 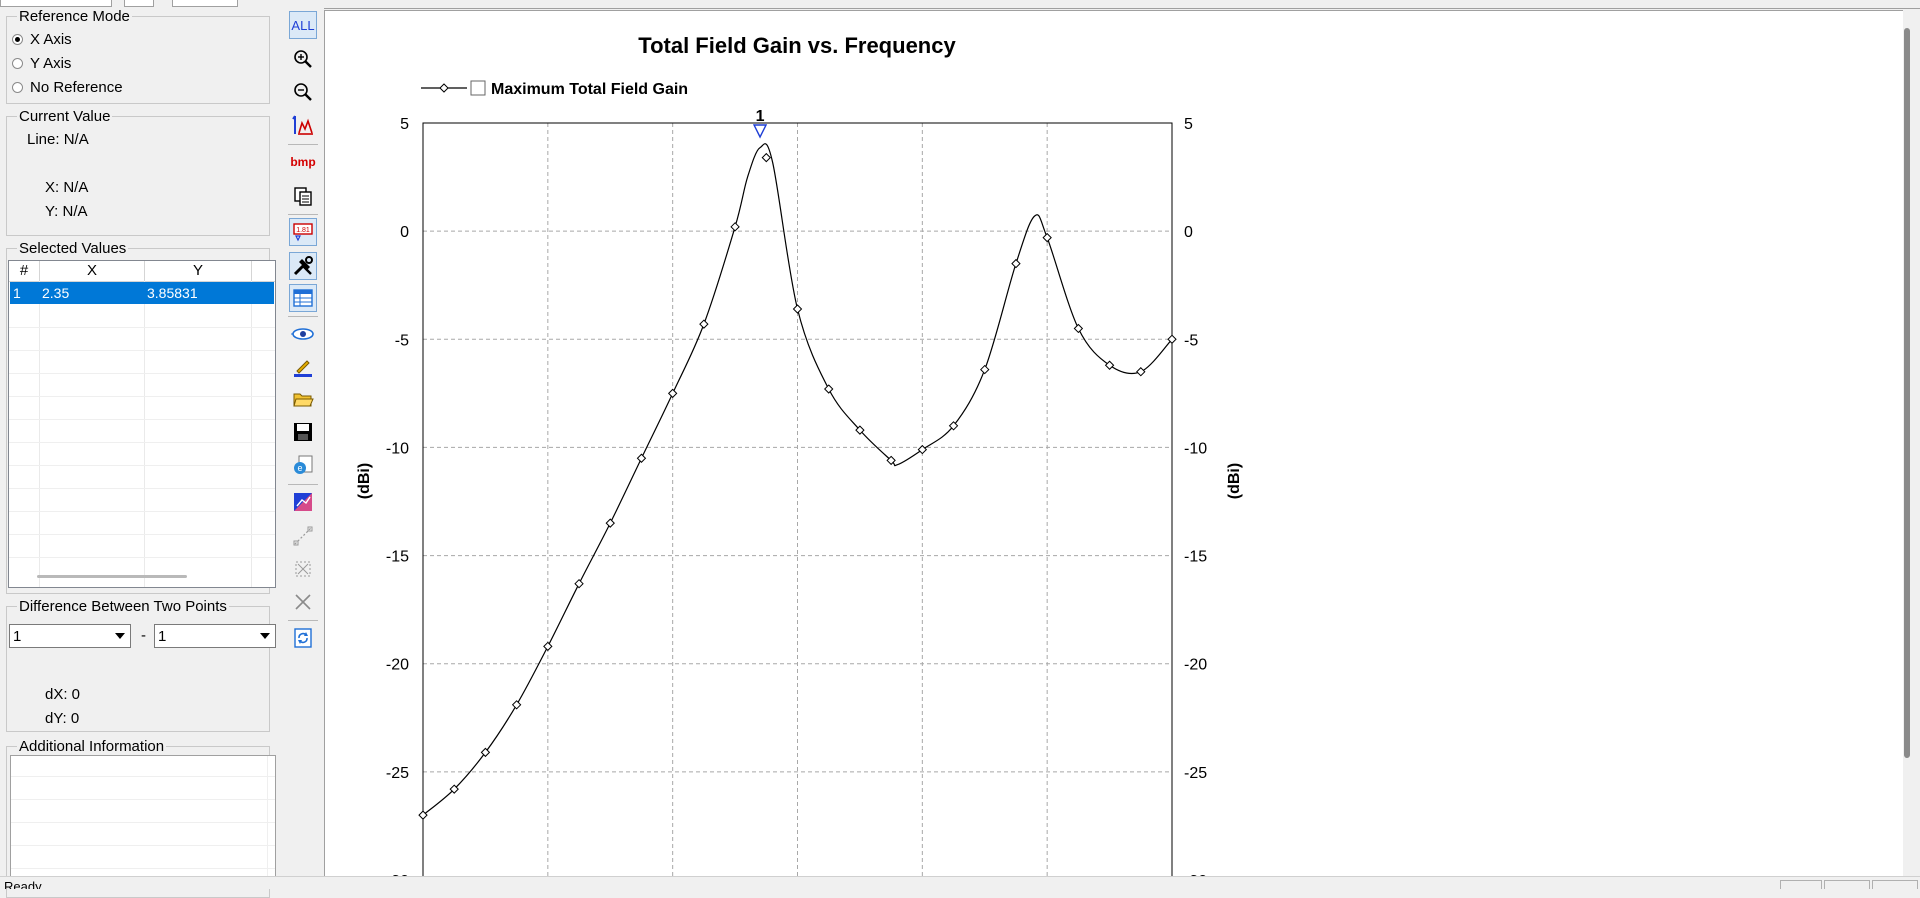 I want to click on current-line: Line: N/A, so click(x=58, y=139).